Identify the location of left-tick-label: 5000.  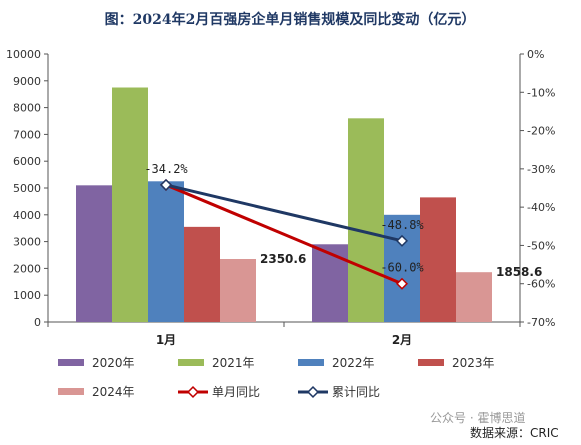
(27, 188).